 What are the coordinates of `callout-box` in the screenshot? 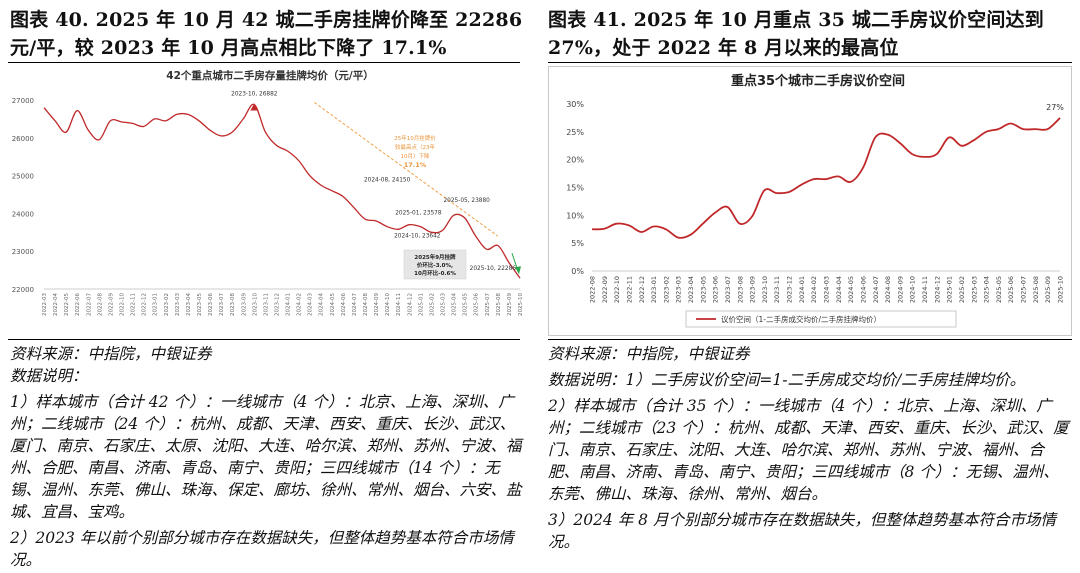 It's located at (435, 264).